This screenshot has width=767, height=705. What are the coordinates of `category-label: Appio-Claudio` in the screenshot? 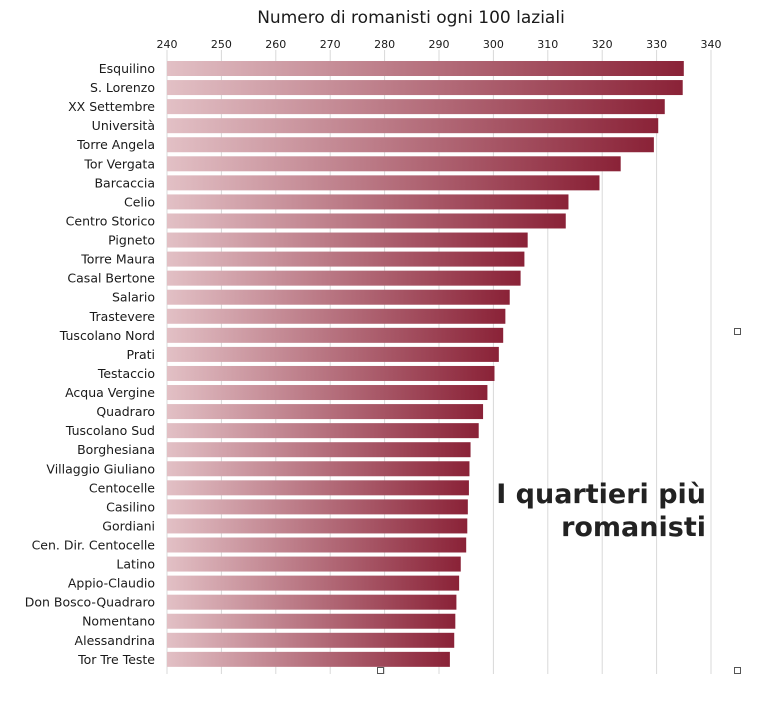 It's located at (111, 583).